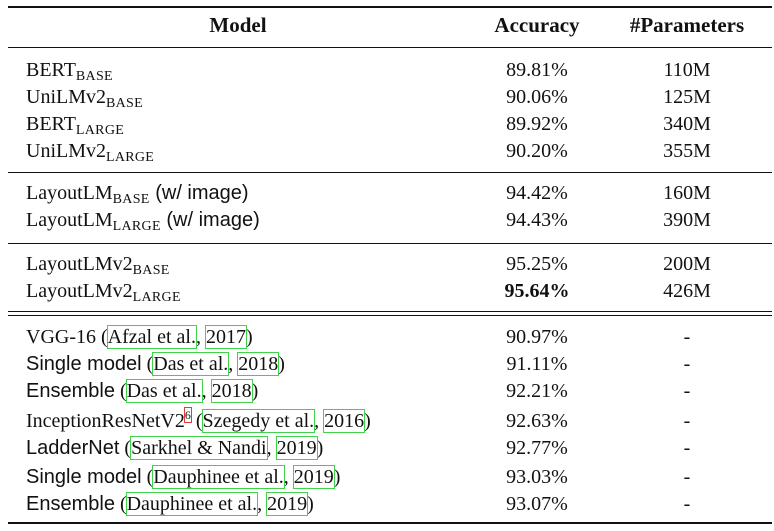 The width and height of the screenshot is (774, 531). I want to click on params-value: 355M, so click(687, 151).